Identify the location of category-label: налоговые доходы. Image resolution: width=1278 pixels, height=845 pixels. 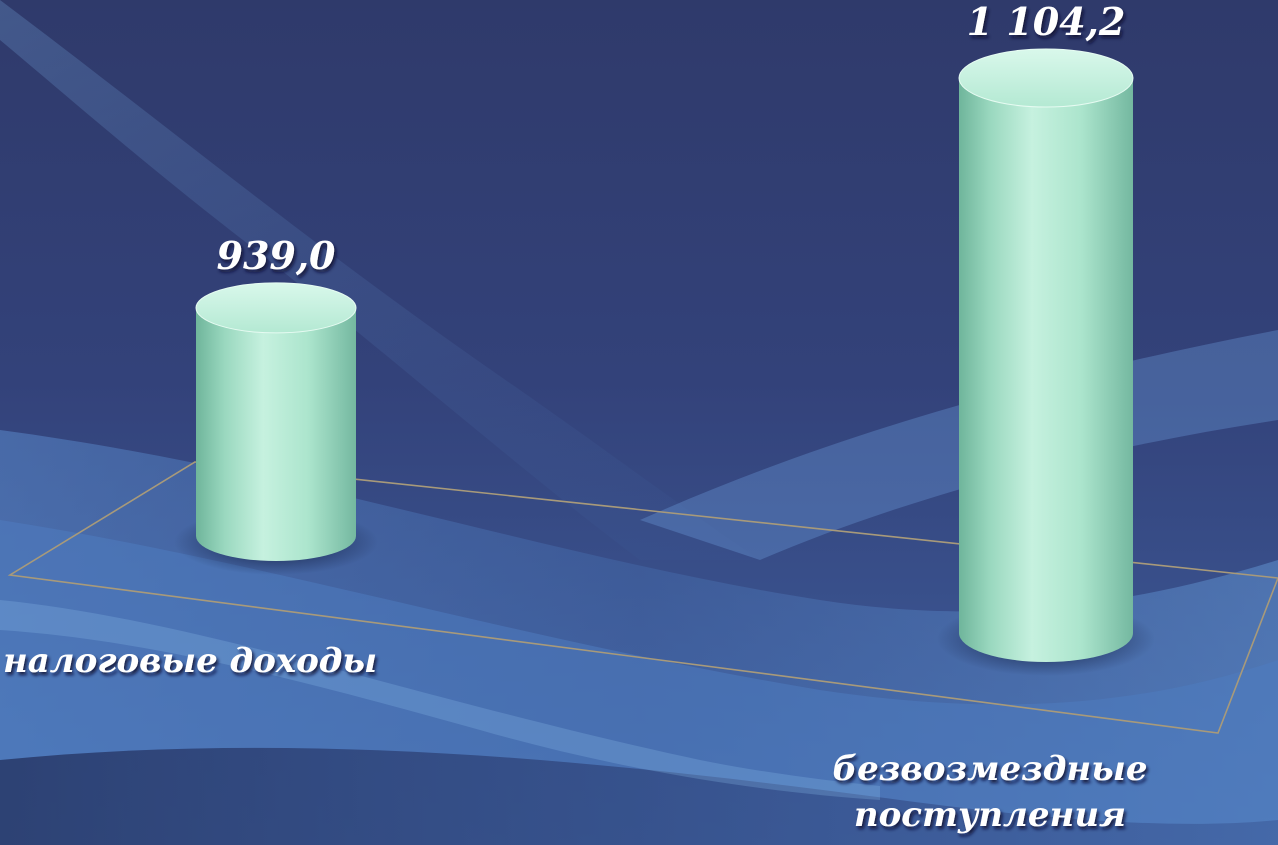
(190, 661).